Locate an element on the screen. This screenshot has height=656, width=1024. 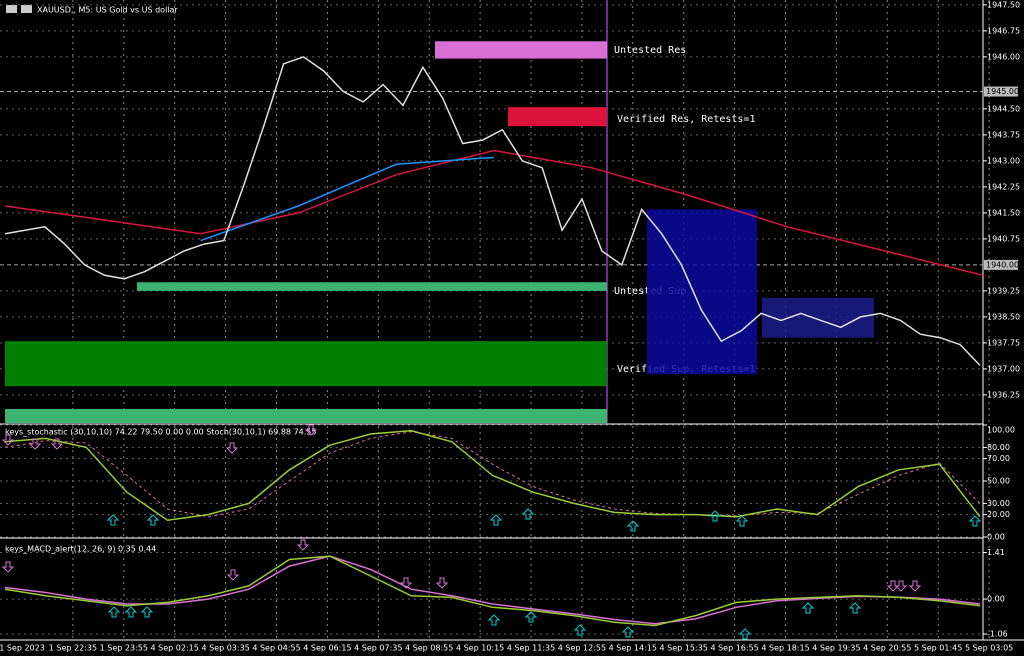
menu-icon is located at coordinates (11, 9).